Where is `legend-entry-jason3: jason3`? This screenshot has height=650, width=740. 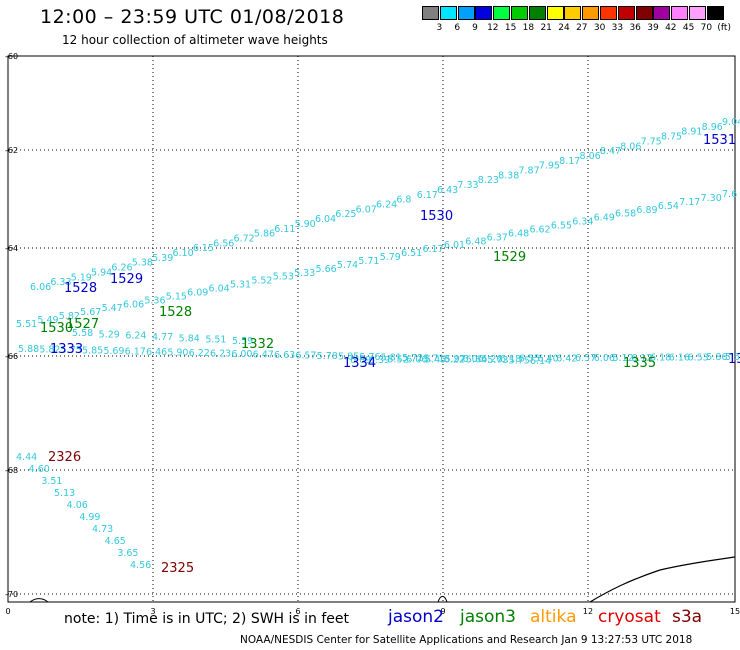
legend-entry-jason3: jason3 is located at coordinates (488, 617).